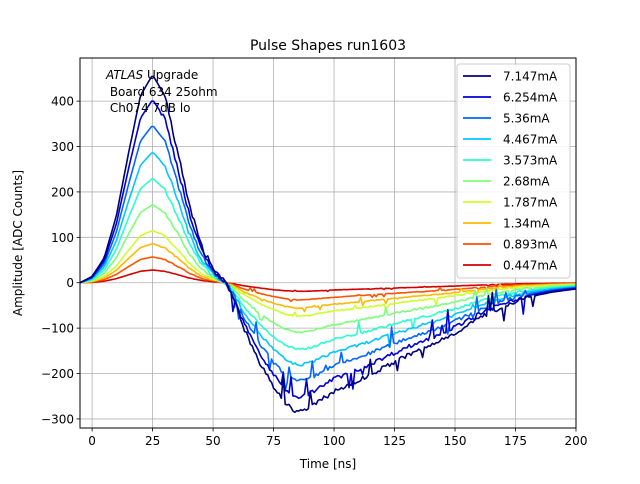 The height and width of the screenshot is (484, 640). What do you see at coordinates (530, 266) in the screenshot?
I see `legend-label: 0.447mA` at bounding box center [530, 266].